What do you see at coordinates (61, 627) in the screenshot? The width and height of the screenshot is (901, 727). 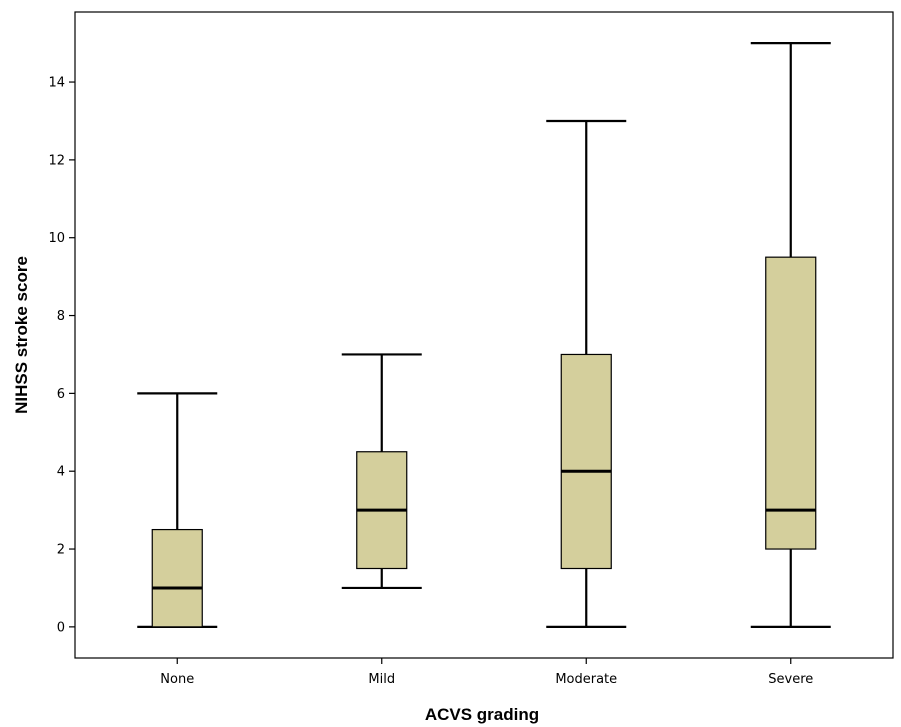 I see `y-tick-label-0: 0` at bounding box center [61, 627].